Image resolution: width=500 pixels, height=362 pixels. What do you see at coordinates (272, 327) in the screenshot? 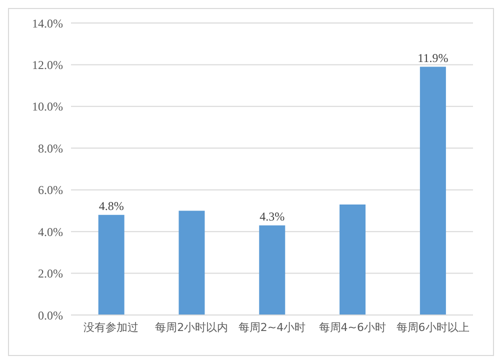
I see `x-tick-label: 每周2~4小时` at bounding box center [272, 327].